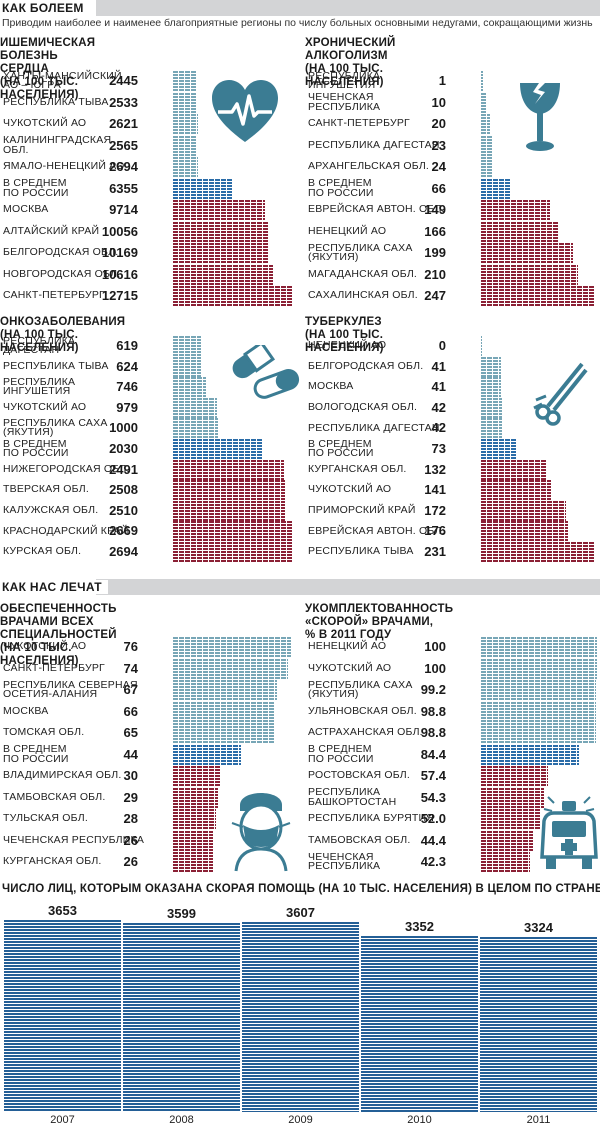  Describe the element at coordinates (452, 387) in the screenshot. I see `table-row: МОСКВА 41` at that location.